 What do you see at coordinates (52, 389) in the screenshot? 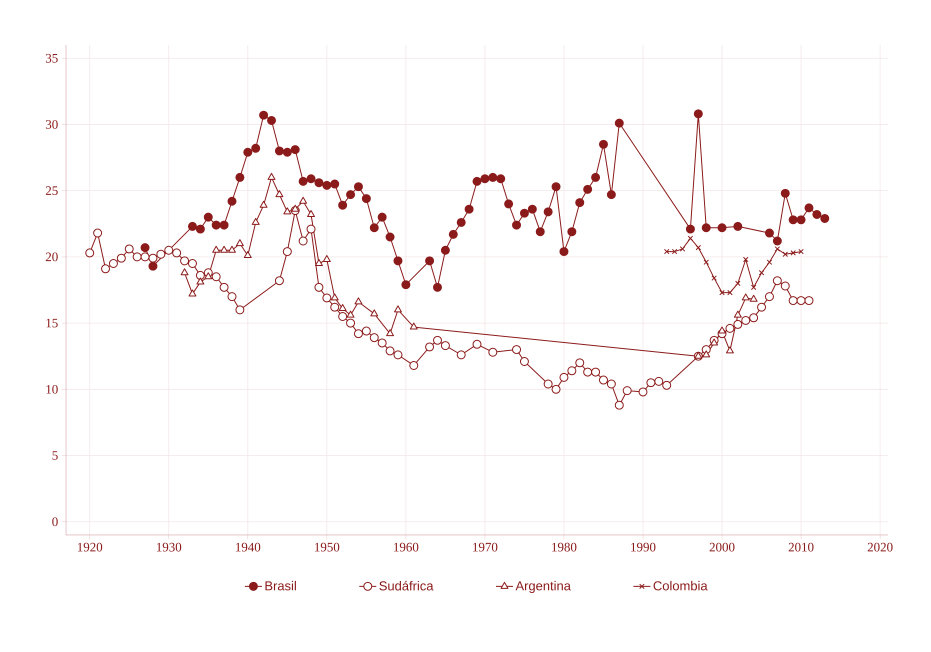
I see `y-tick-label: 10` at bounding box center [52, 389].